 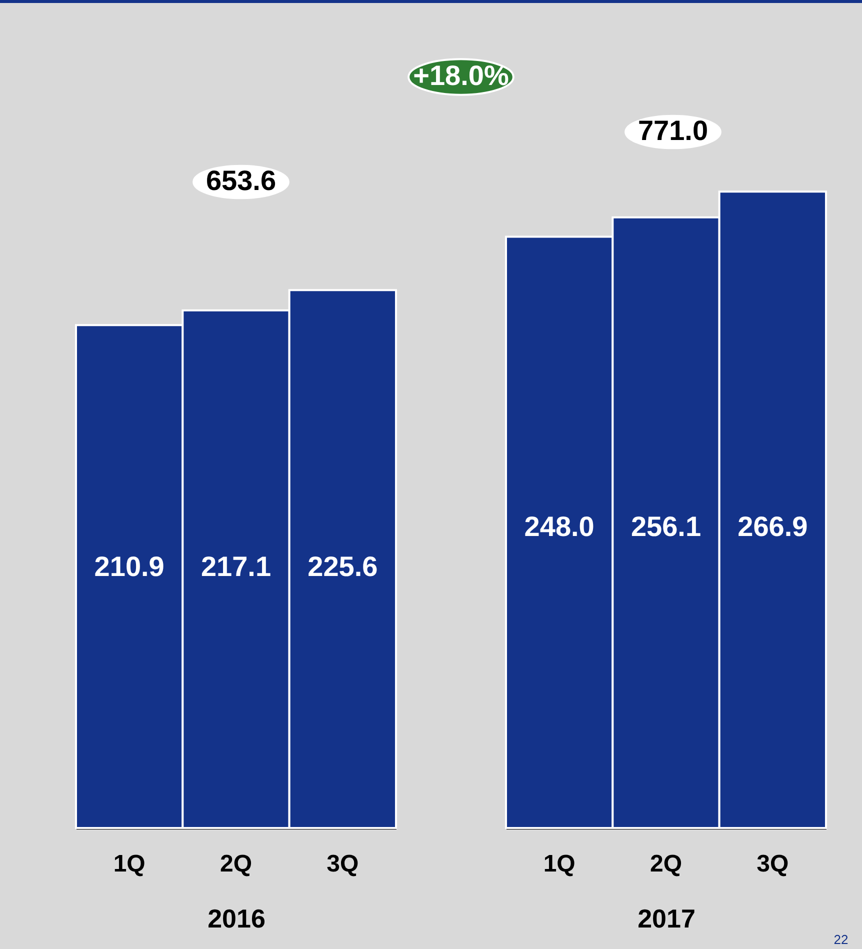 I want to click on text: 771.0, so click(x=673, y=130).